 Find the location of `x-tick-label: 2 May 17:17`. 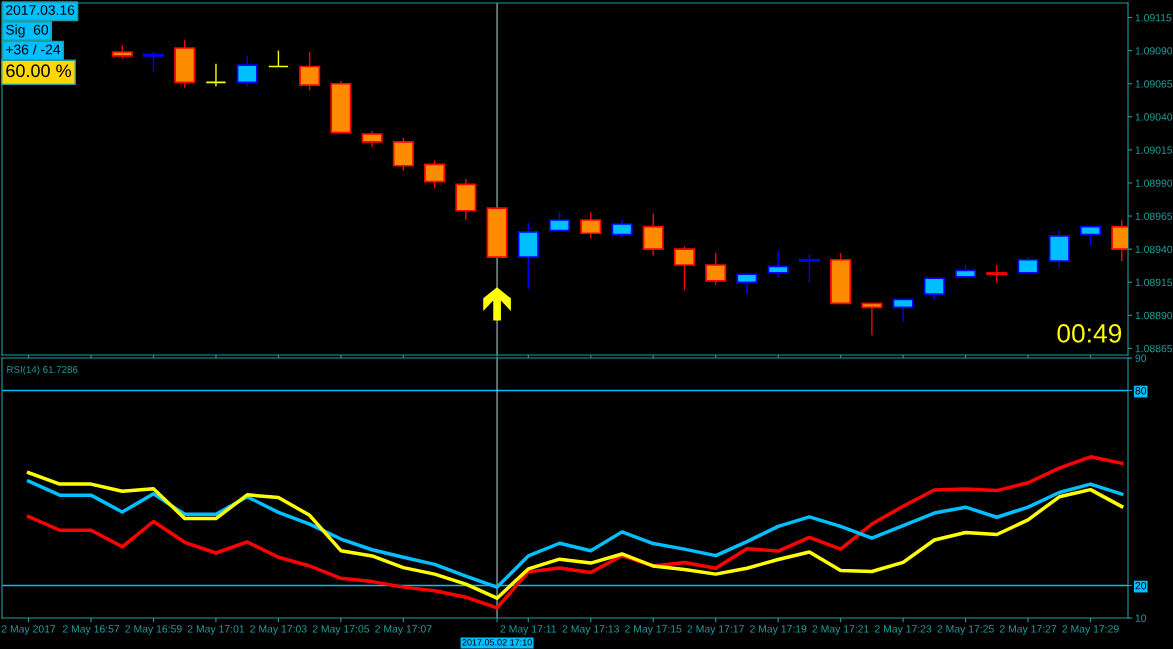

x-tick-label: 2 May 17:17 is located at coordinates (715, 630).